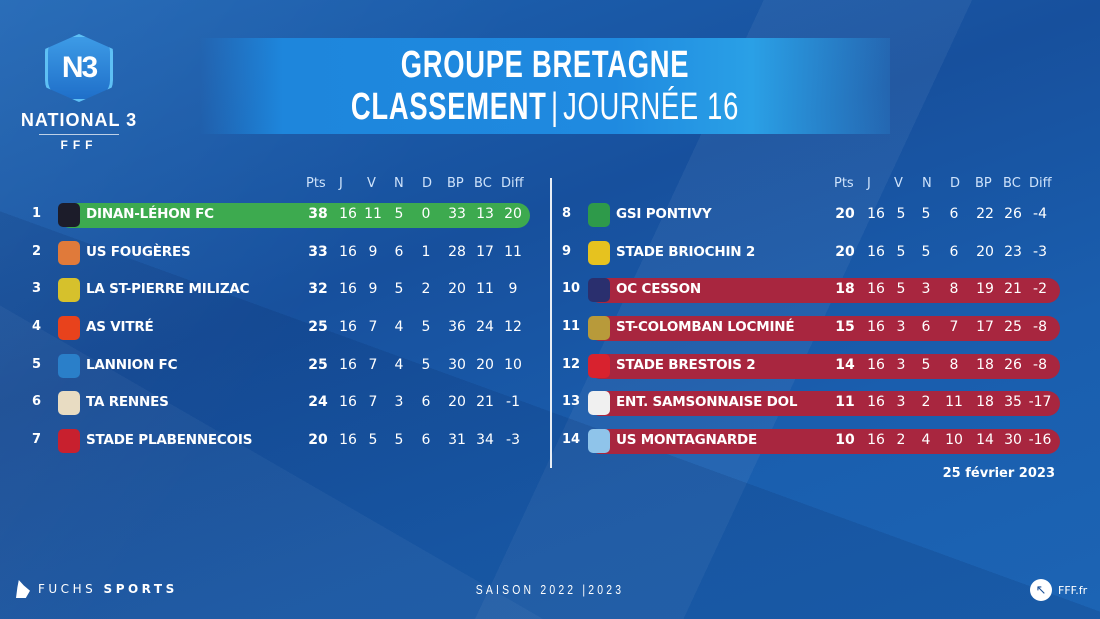  What do you see at coordinates (399, 402) in the screenshot?
I see `stat-n: 3` at bounding box center [399, 402].